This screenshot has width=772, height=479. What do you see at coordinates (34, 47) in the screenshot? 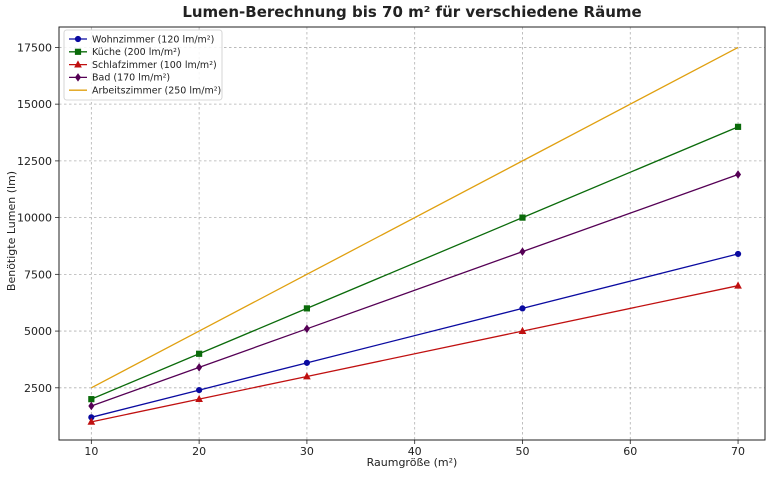
I see `y-tick-label: 17500` at bounding box center [34, 47].